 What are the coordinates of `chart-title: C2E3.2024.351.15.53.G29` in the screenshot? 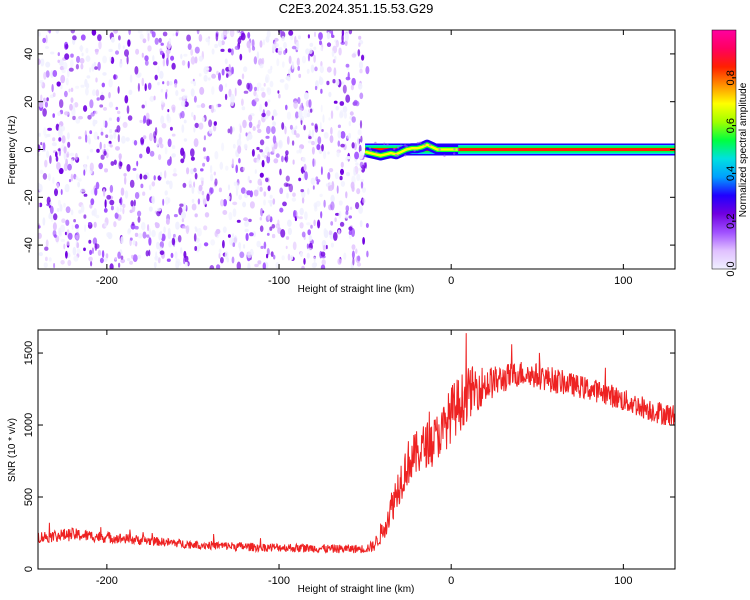 It's located at (356, 8).